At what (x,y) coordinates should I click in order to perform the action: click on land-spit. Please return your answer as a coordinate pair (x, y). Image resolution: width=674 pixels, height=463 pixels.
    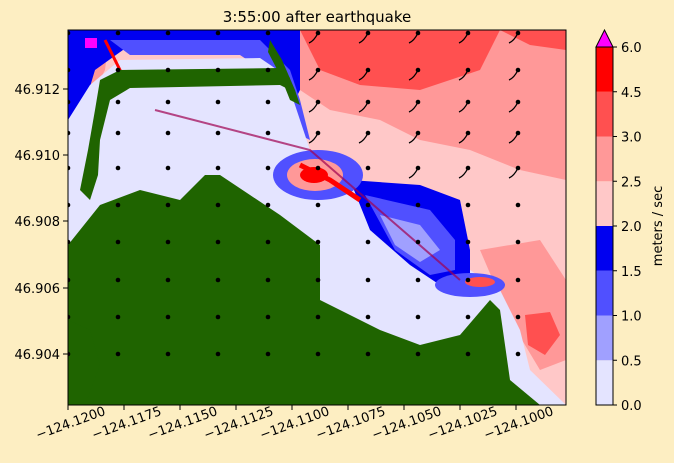
    Looking at the image, I should click on (185, 134).